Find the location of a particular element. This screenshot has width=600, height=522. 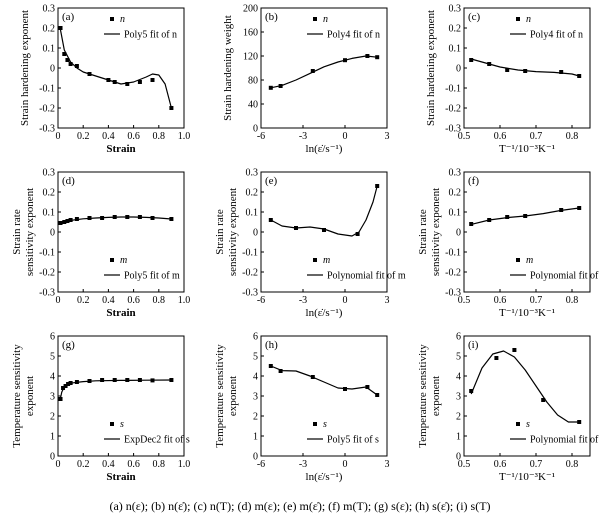

x-axis-label: ln(ε̇/s⁻¹) is located at coordinates (324, 477).